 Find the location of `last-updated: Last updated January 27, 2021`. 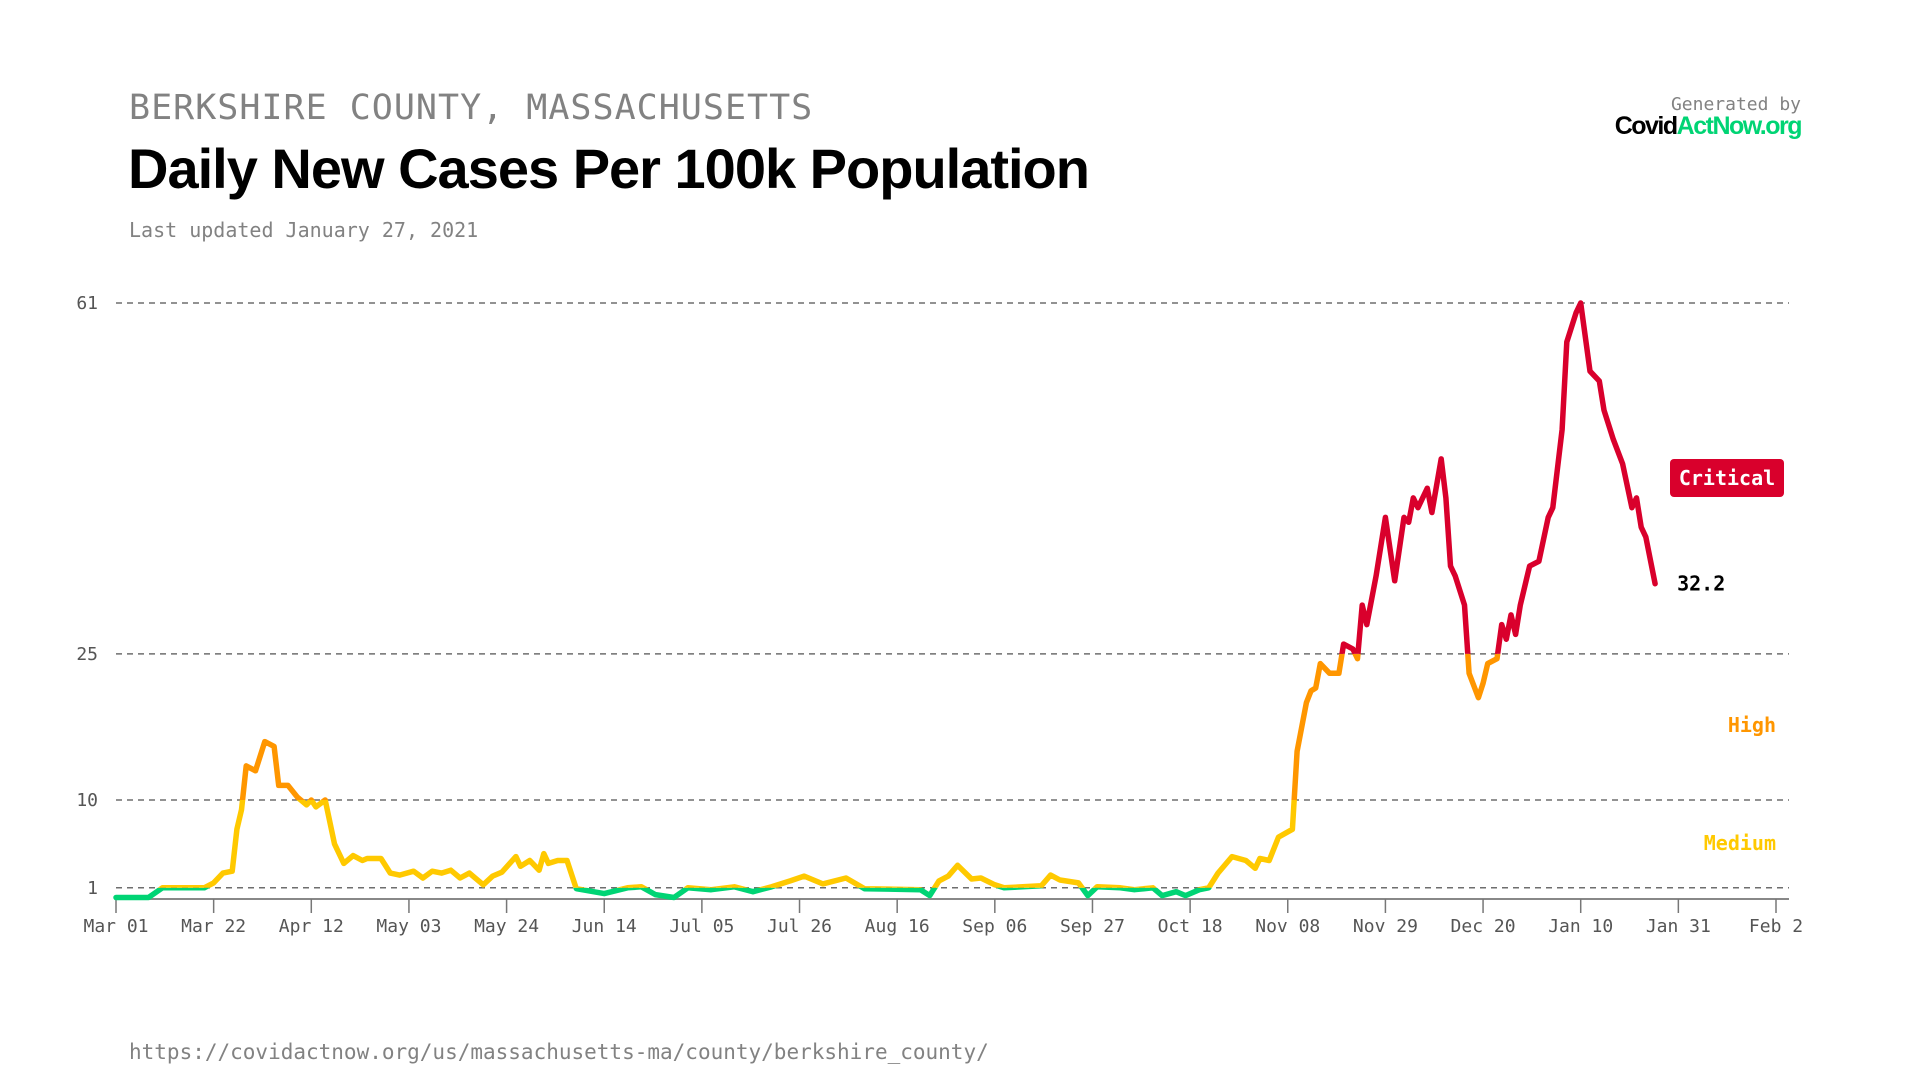

last-updated: Last updated January 27, 2021 is located at coordinates (304, 230).